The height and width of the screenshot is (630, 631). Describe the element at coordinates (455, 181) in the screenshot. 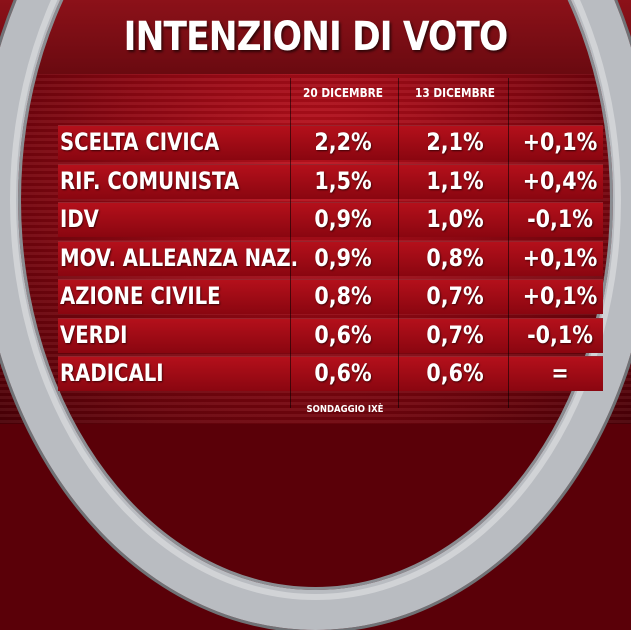

I see `value-13-dicembre: 1,1%` at that location.